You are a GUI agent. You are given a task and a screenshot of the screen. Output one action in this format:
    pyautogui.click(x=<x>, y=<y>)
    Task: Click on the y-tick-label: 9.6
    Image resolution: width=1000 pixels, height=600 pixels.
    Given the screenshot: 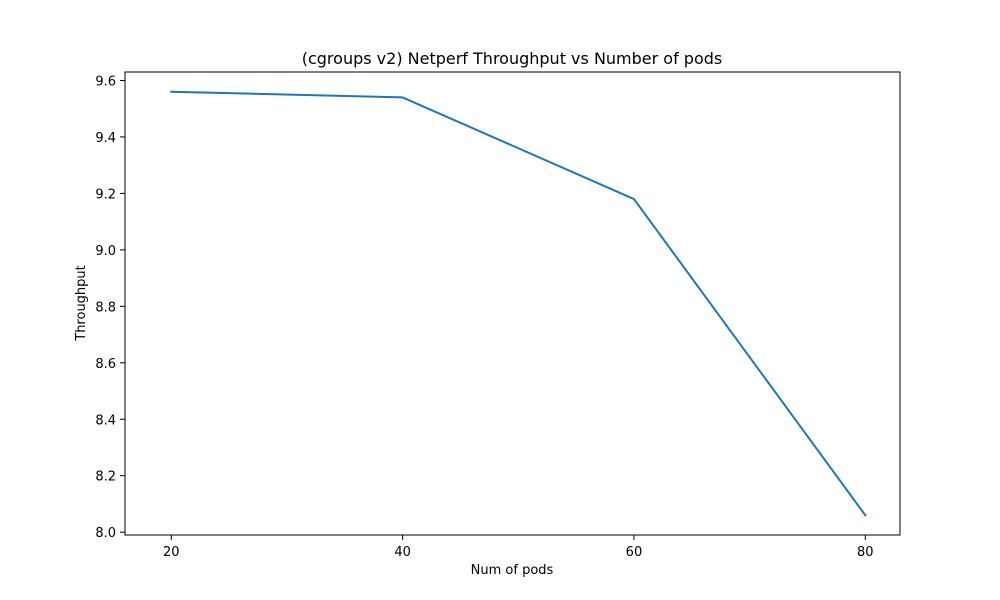 What is the action you would take?
    pyautogui.click(x=105, y=81)
    